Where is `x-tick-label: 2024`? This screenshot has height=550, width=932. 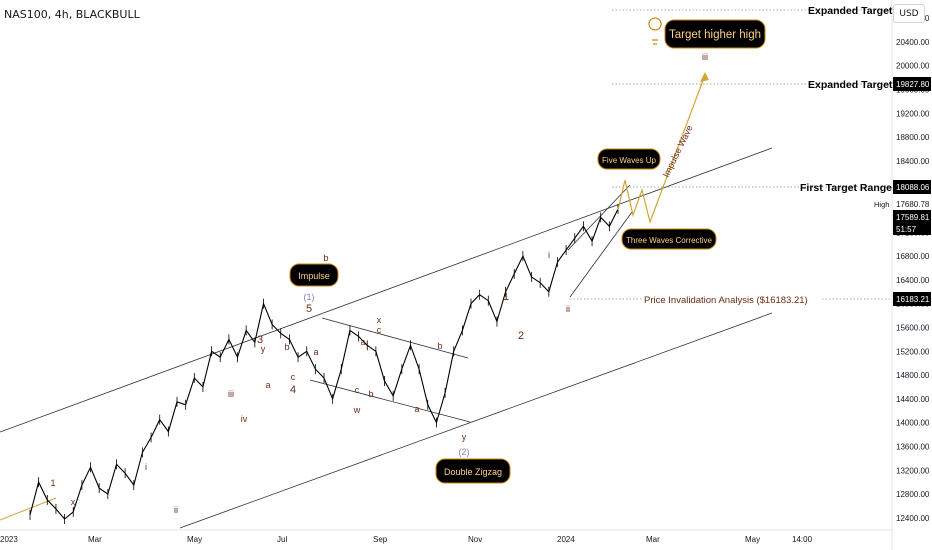
x-tick-label: 2024 is located at coordinates (566, 539).